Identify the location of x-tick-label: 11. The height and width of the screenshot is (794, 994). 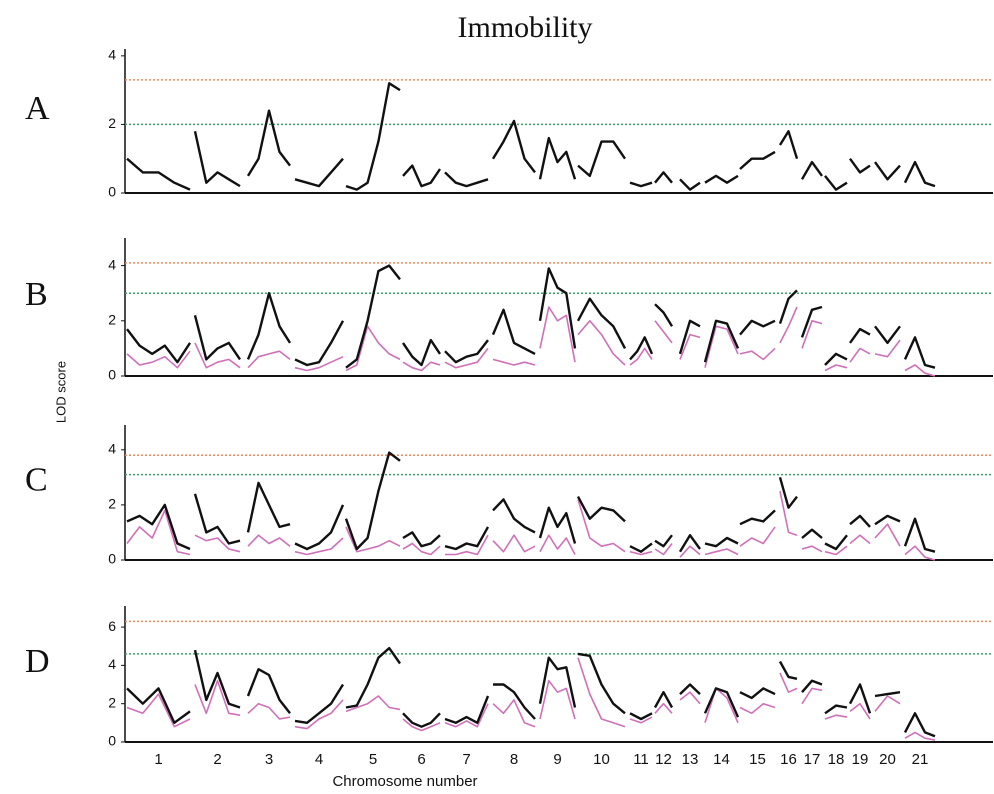
(641, 759).